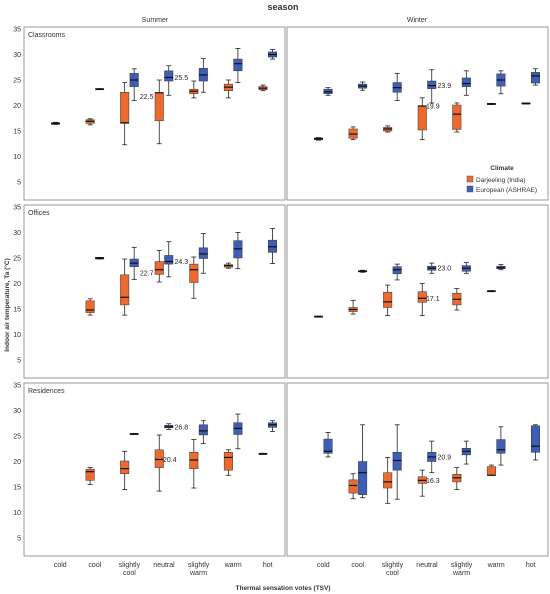 The image size is (550, 594). What do you see at coordinates (502, 168) in the screenshot?
I see `legend-title: Climate` at bounding box center [502, 168].